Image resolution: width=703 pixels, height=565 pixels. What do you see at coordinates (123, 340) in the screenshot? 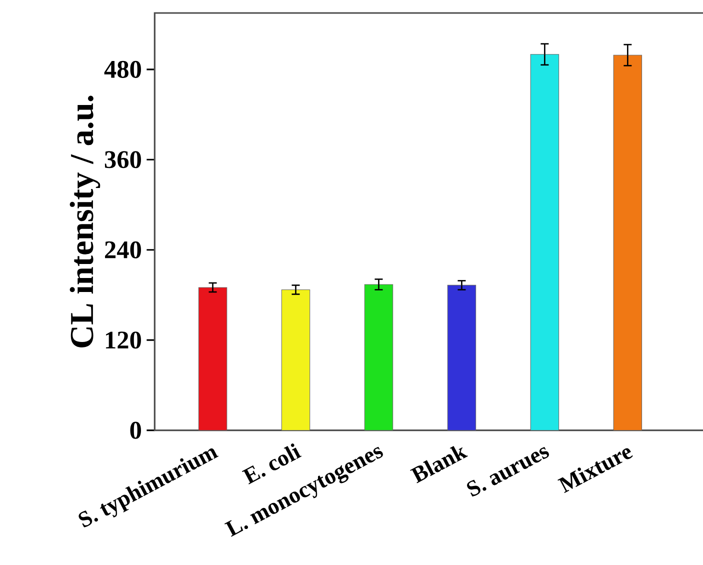
I see `y-tick-label: 120` at bounding box center [123, 340].